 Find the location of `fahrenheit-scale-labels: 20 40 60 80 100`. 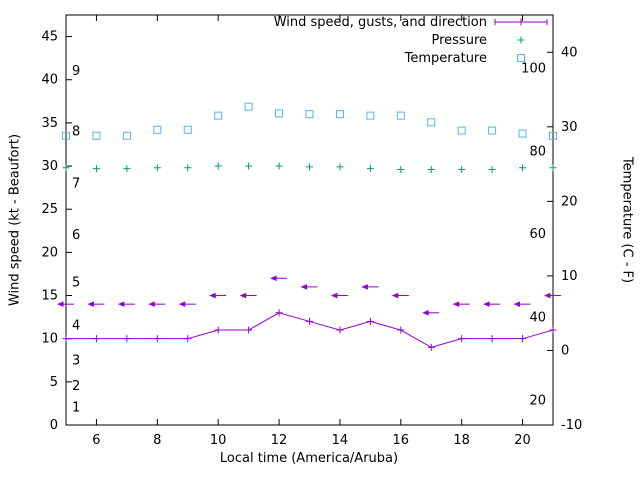

fahrenheit-scale-labels: 20 40 60 80 100 is located at coordinates (533, 235).